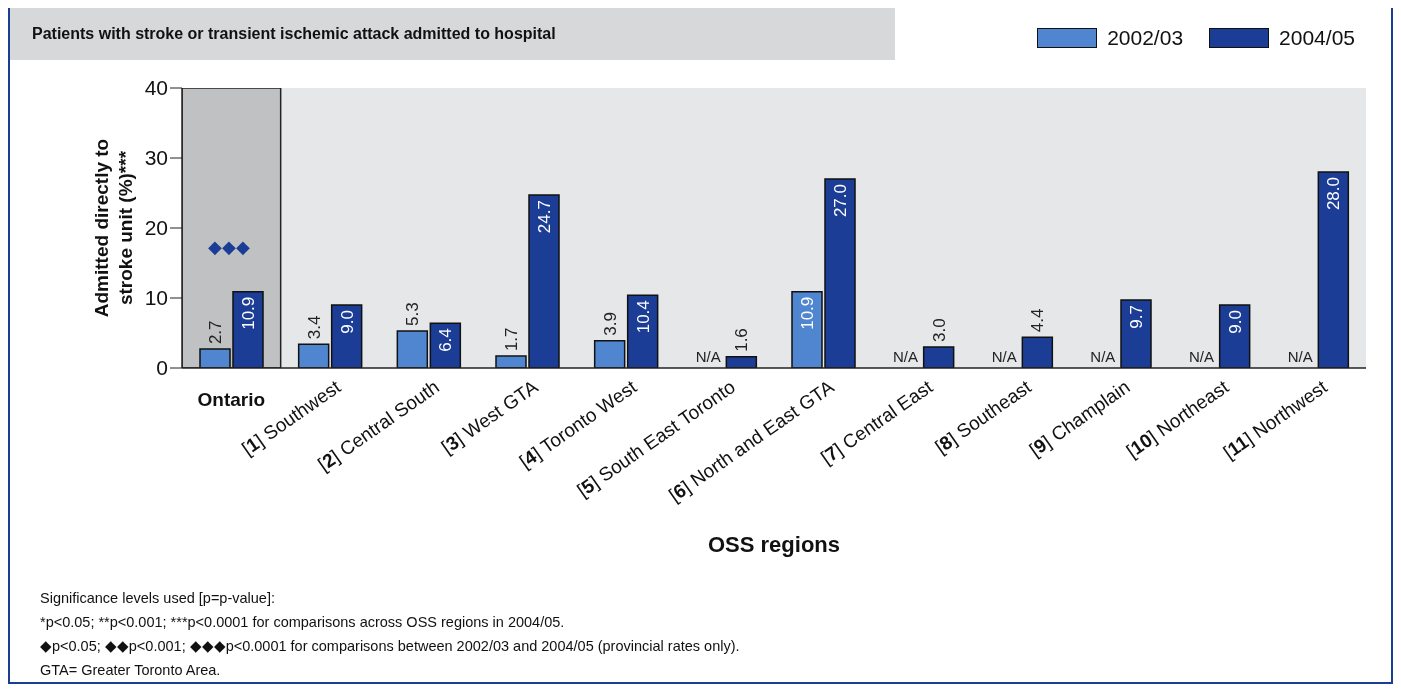  What do you see at coordinates (215, 332) in the screenshot?
I see `data-label: 2.7` at bounding box center [215, 332].